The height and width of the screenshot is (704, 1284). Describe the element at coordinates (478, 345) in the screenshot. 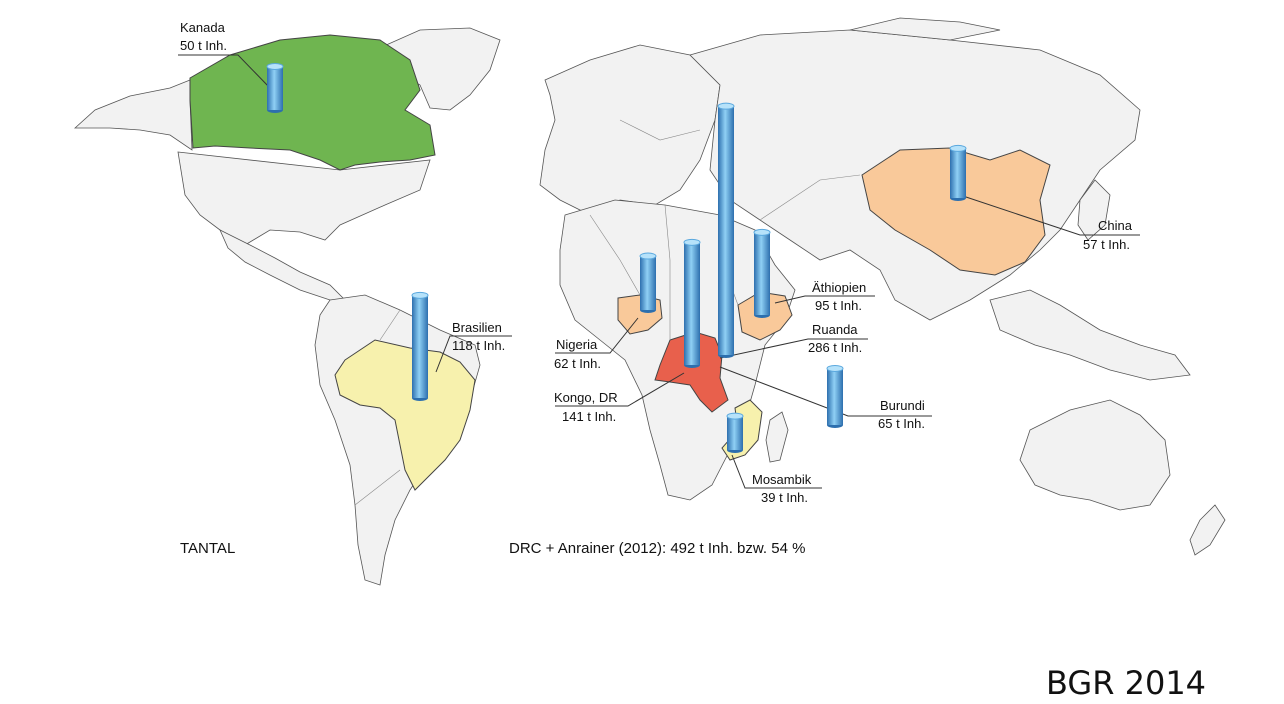

I see `label-brasilien-value: 118 t Inh.` at that location.